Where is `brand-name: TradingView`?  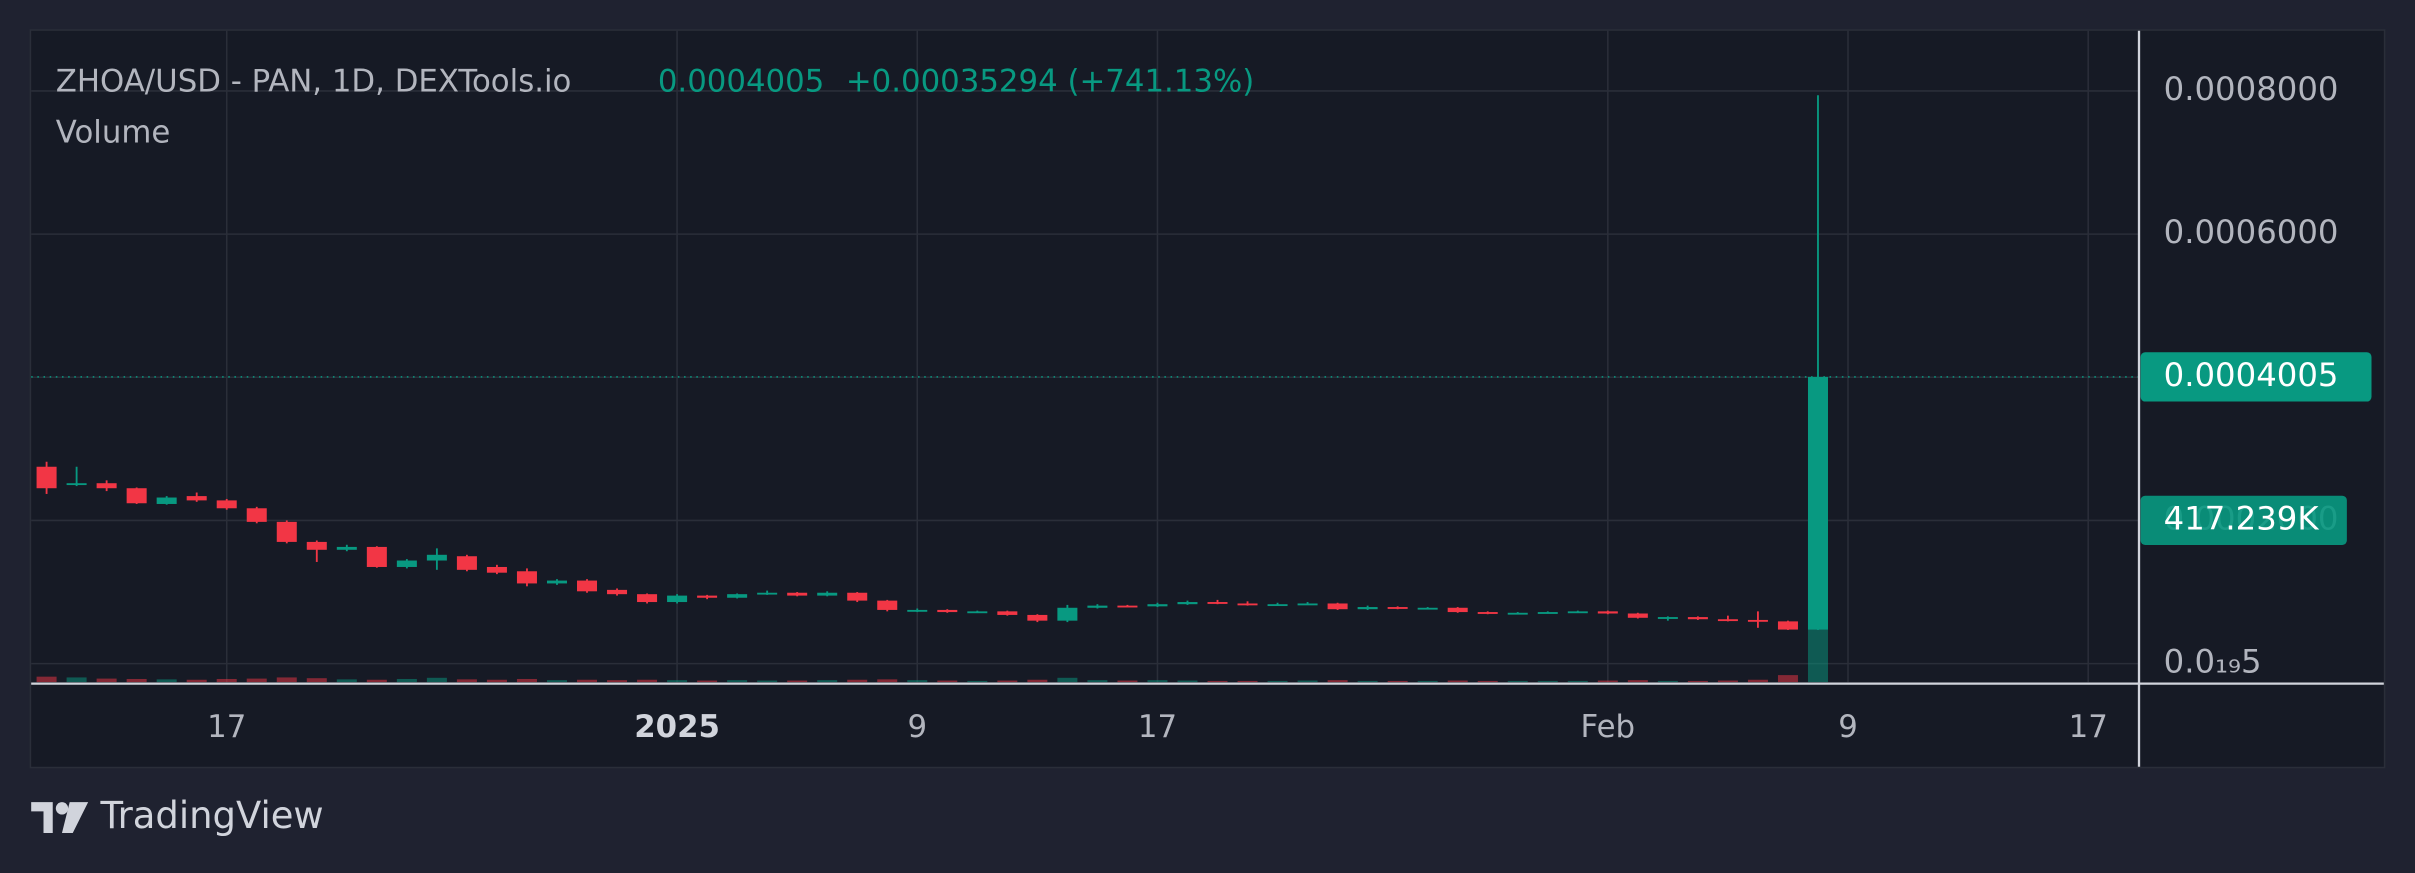 brand-name: TradingView is located at coordinates (211, 815).